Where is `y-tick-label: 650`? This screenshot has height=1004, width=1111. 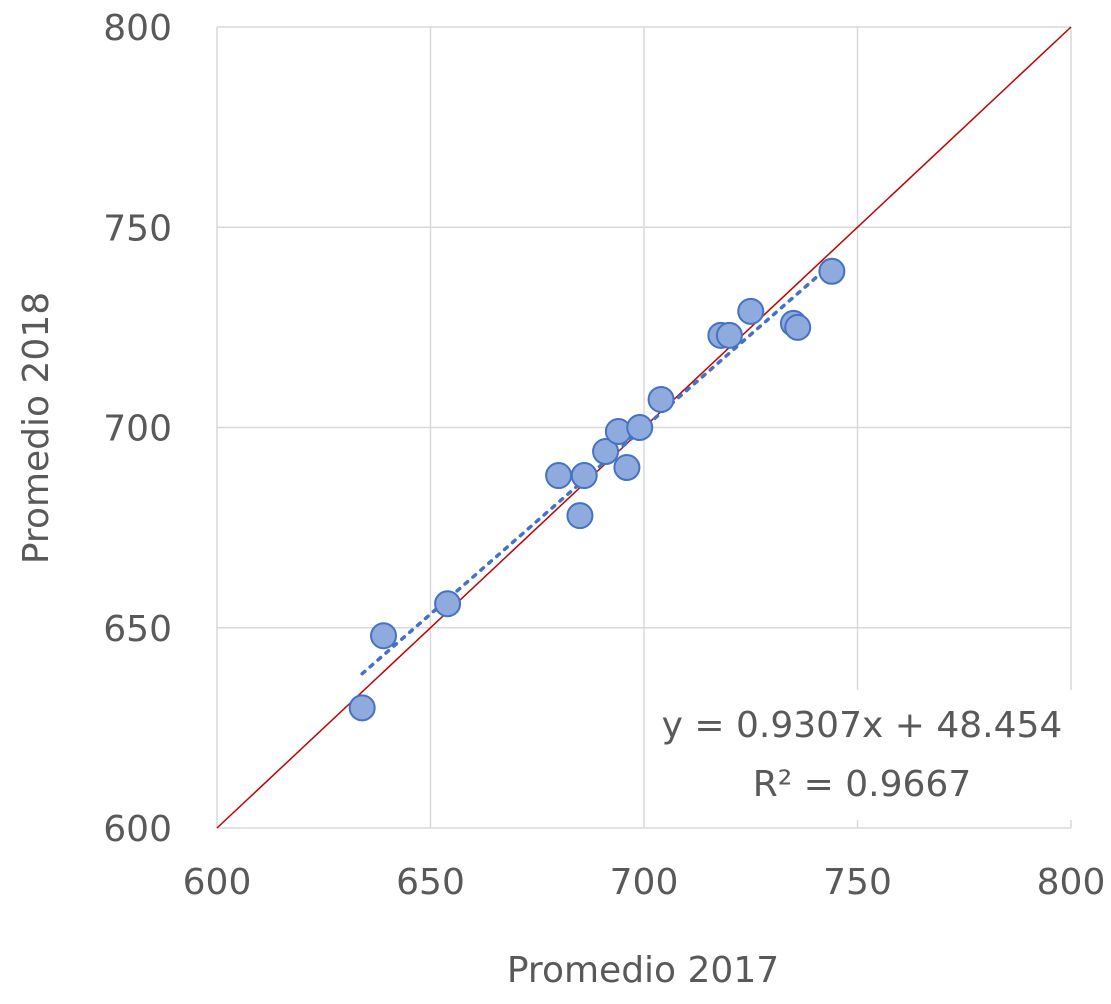
y-tick-label: 650 is located at coordinates (137, 629).